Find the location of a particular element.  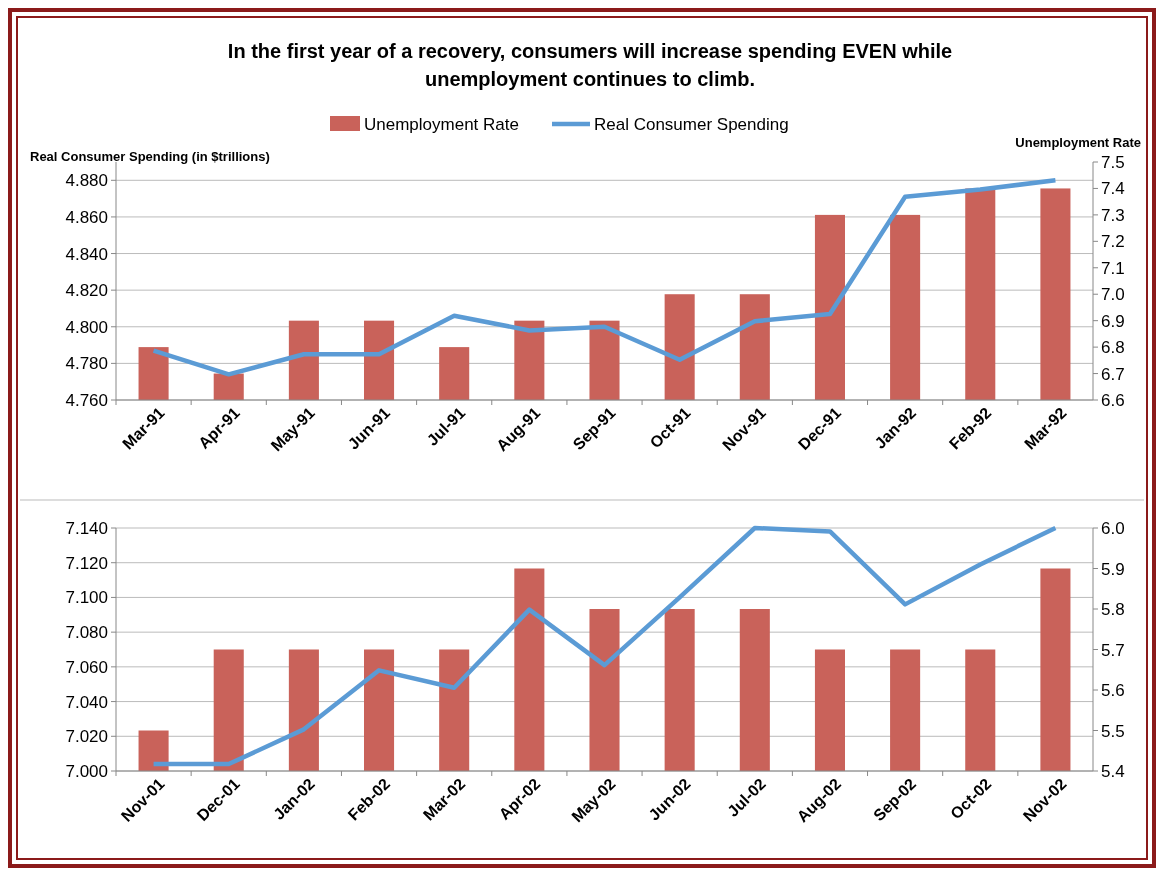

chart-title: In the first year of a recovery, consumers will increase spending EVEN while unemployment continues to climb. is located at coordinates (590, 65).